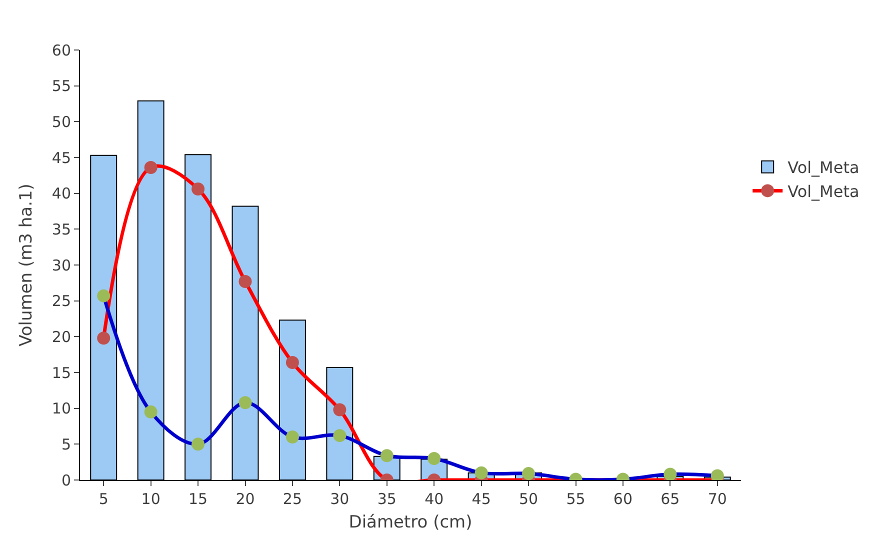 This screenshot has width=877, height=550. What do you see at coordinates (61, 373) in the screenshot?
I see `y-tick-label: 15` at bounding box center [61, 373].